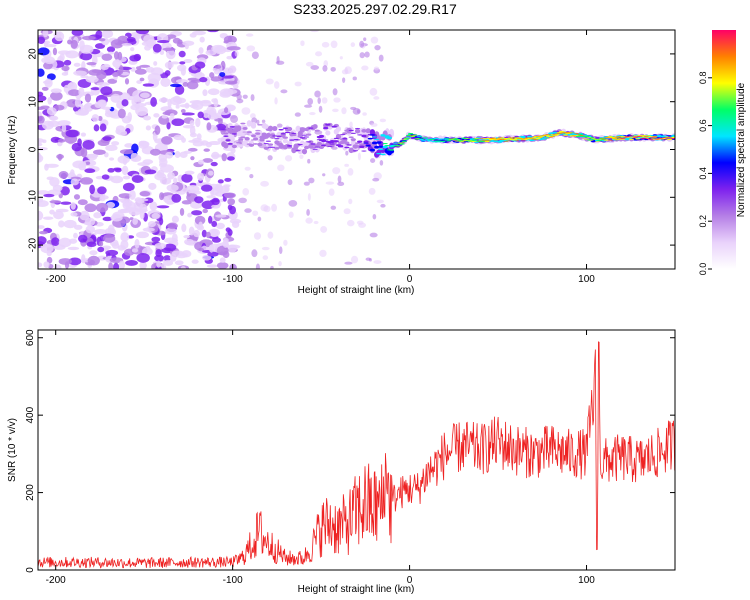  I want to click on colorbar-tick-label: 0.8, so click(703, 78).